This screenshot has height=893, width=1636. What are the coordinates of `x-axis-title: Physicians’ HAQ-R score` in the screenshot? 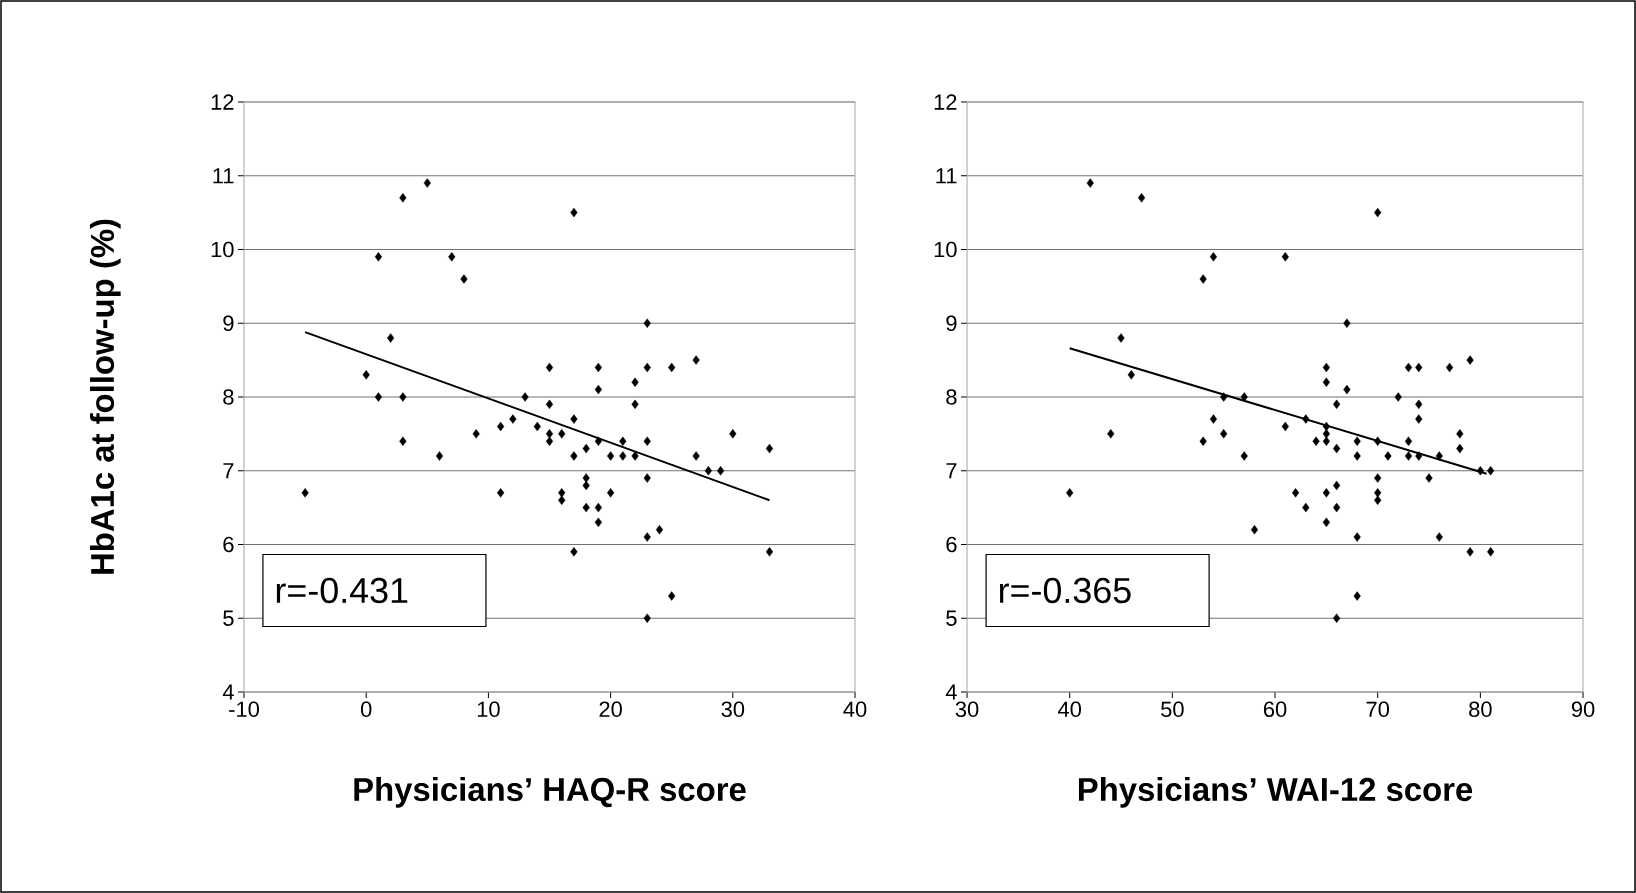 It's located at (550, 792).